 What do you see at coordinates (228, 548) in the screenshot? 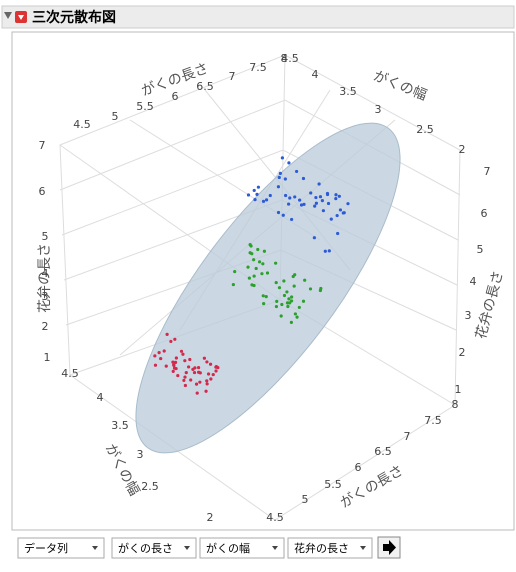
I see `dropdown-label: がくの幅` at bounding box center [228, 548].